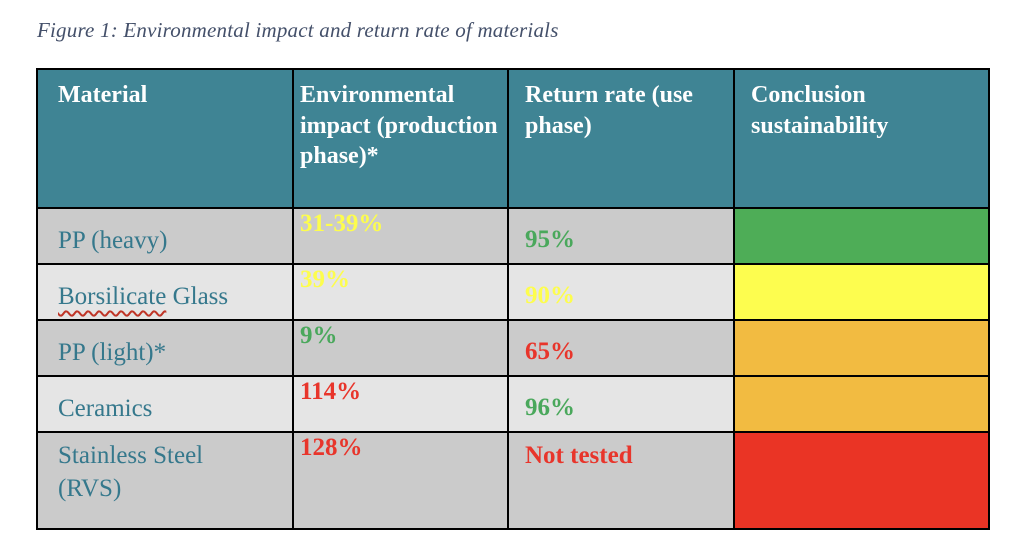 This screenshot has width=1030, height=548. I want to click on cell-material: PP (light)*, so click(165, 348).